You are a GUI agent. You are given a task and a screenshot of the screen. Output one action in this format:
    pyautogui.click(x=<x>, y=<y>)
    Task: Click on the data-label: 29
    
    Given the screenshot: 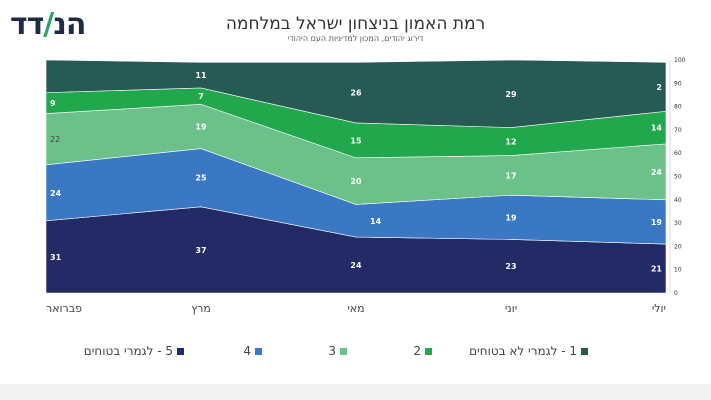 What is the action you would take?
    pyautogui.click(x=511, y=94)
    